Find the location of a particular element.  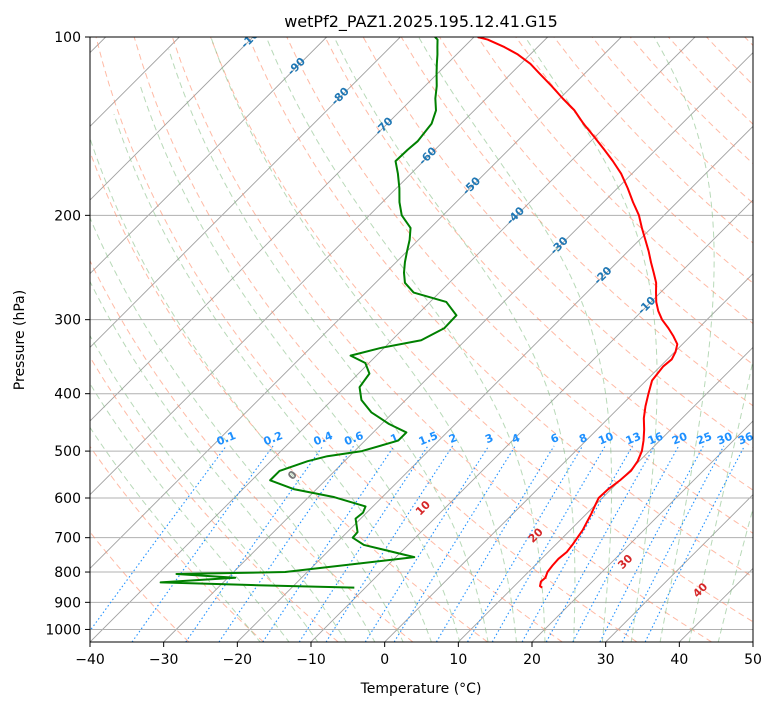

y-axis-label: Pressure (hPa) is located at coordinates (20, 340).